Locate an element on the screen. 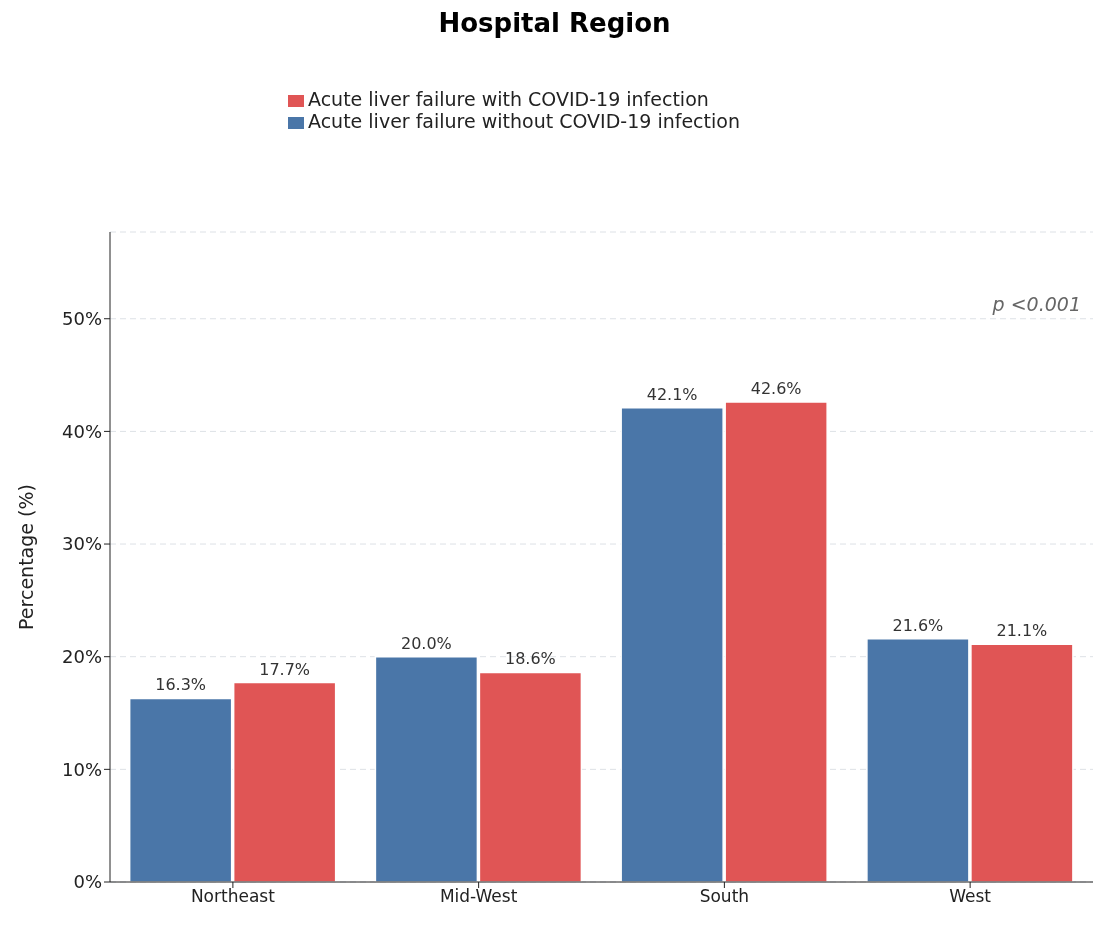  data-label: 21.6% is located at coordinates (918, 625).